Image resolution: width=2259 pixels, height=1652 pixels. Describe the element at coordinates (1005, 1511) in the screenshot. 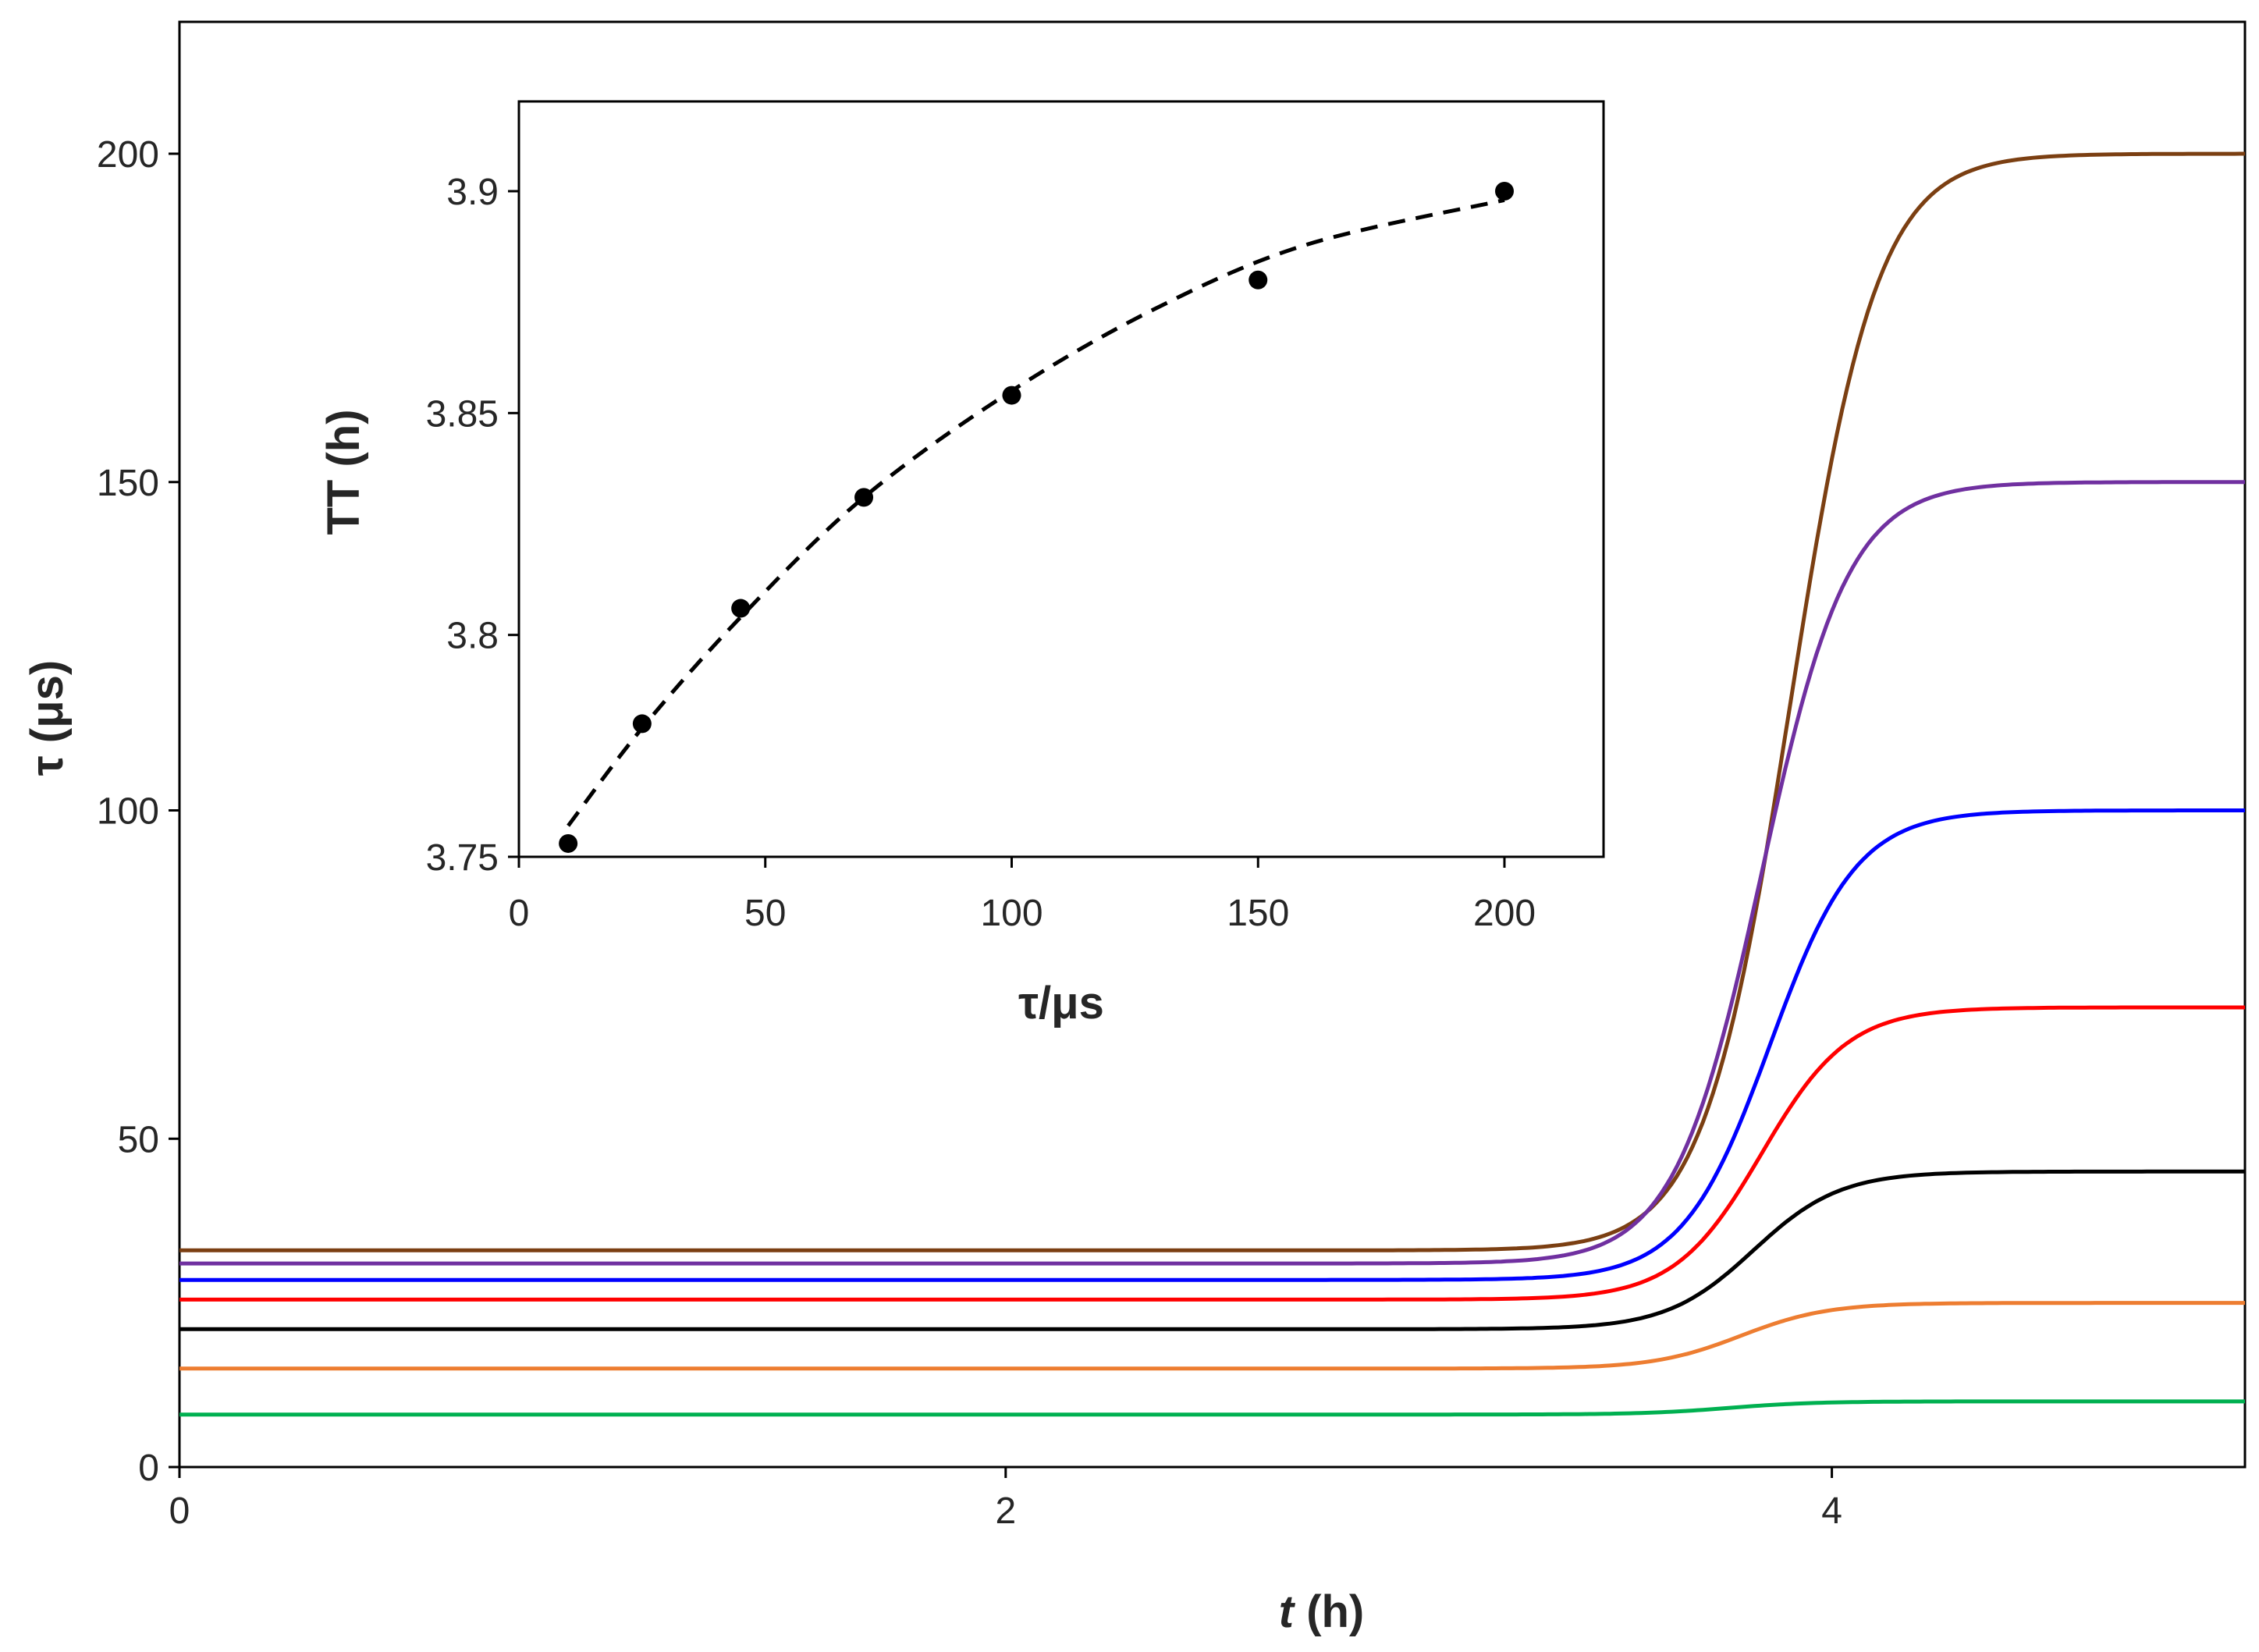

I see `x-tick-label: 2` at that location.